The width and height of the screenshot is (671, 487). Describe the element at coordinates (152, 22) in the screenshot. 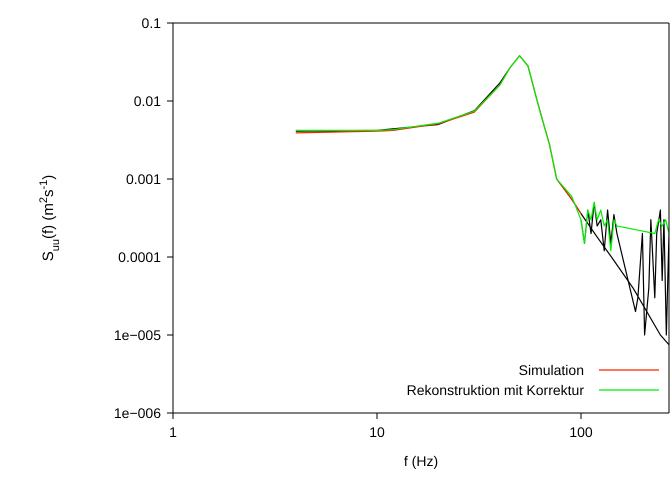

I see `y-tick-label: 0.1` at that location.